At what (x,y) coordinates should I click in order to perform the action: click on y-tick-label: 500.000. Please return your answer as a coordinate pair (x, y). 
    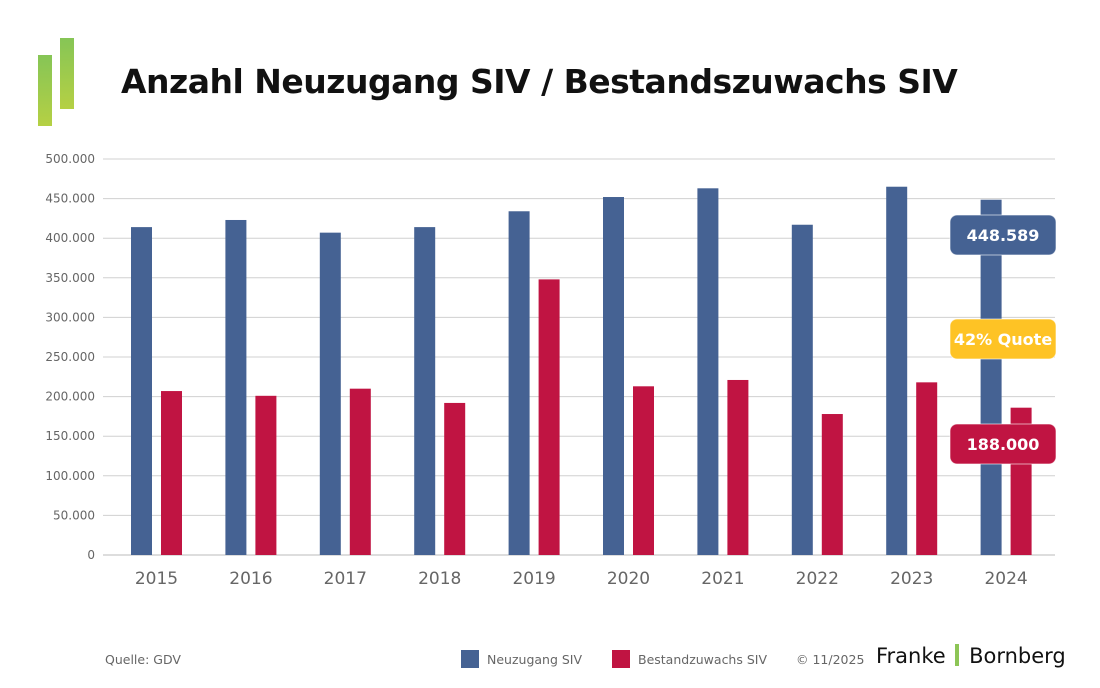
    Looking at the image, I should click on (70, 159).